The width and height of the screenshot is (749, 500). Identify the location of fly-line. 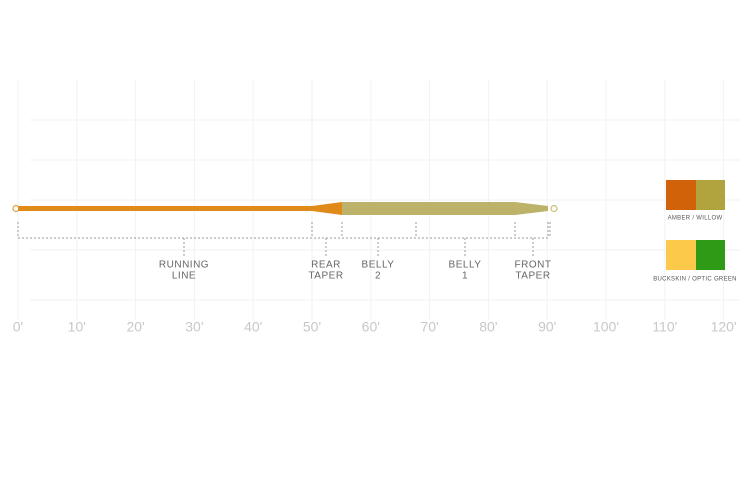
(285, 208).